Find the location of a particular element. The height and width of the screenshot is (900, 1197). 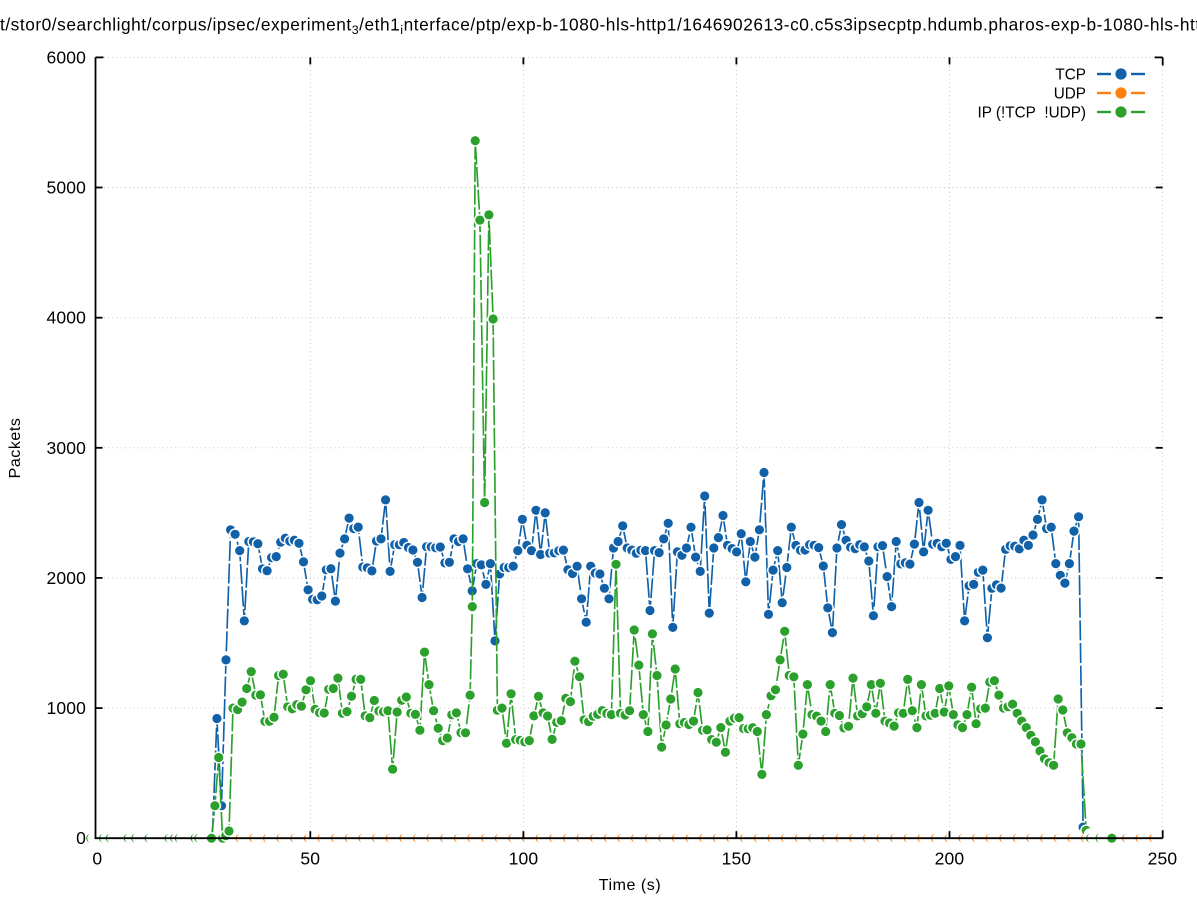

svg-text: 100 is located at coordinates (524, 859).